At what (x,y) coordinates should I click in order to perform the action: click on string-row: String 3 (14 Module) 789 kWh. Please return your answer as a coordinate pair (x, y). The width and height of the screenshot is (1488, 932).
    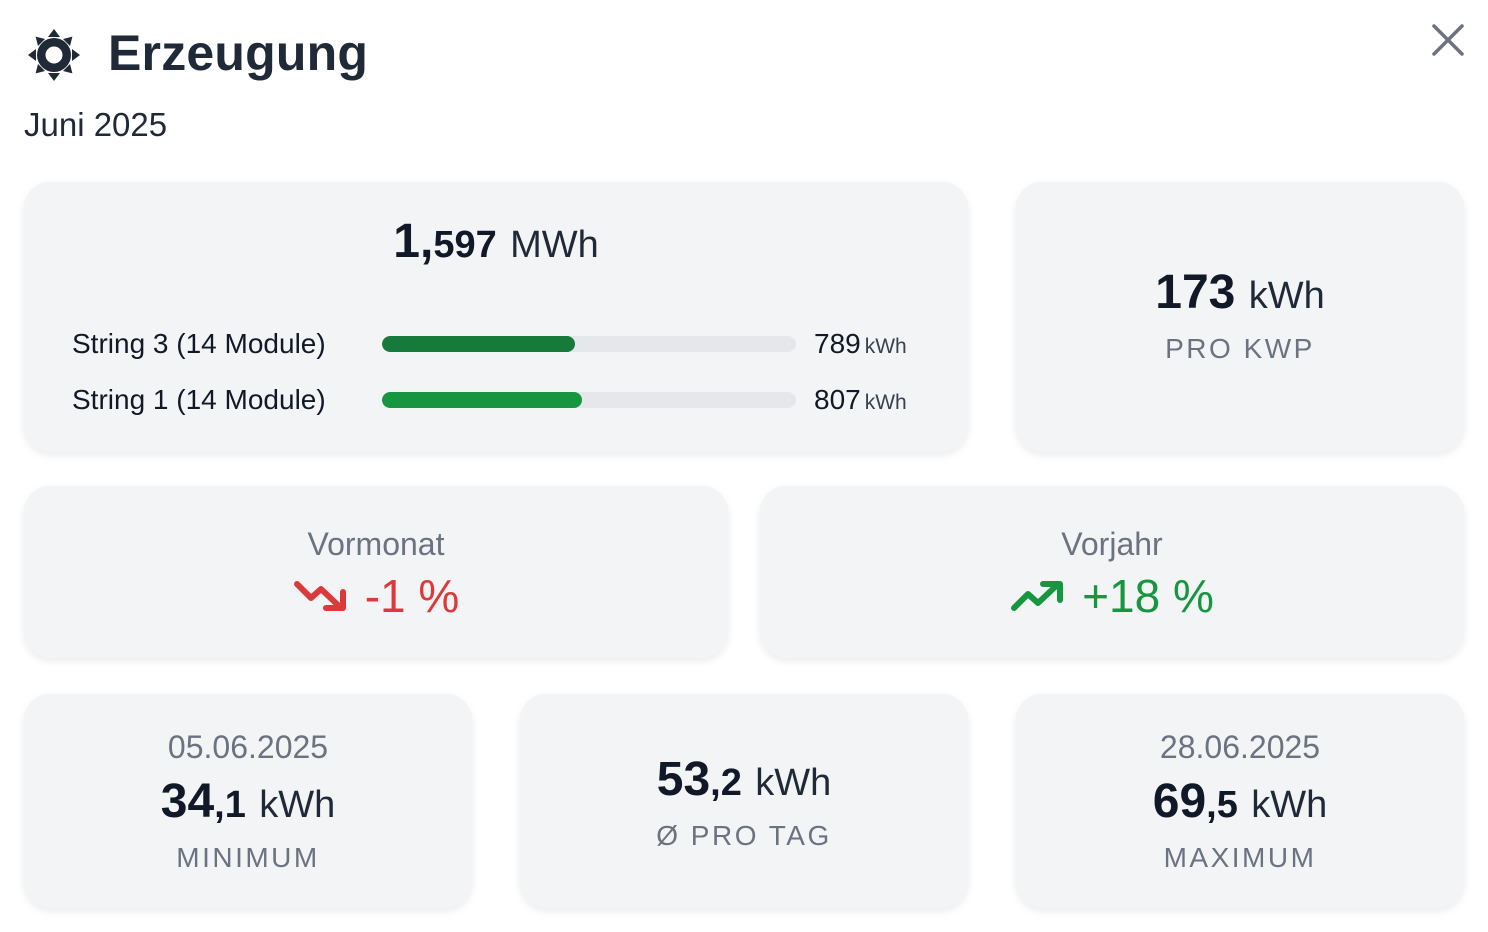
    Looking at the image, I should click on (502, 344).